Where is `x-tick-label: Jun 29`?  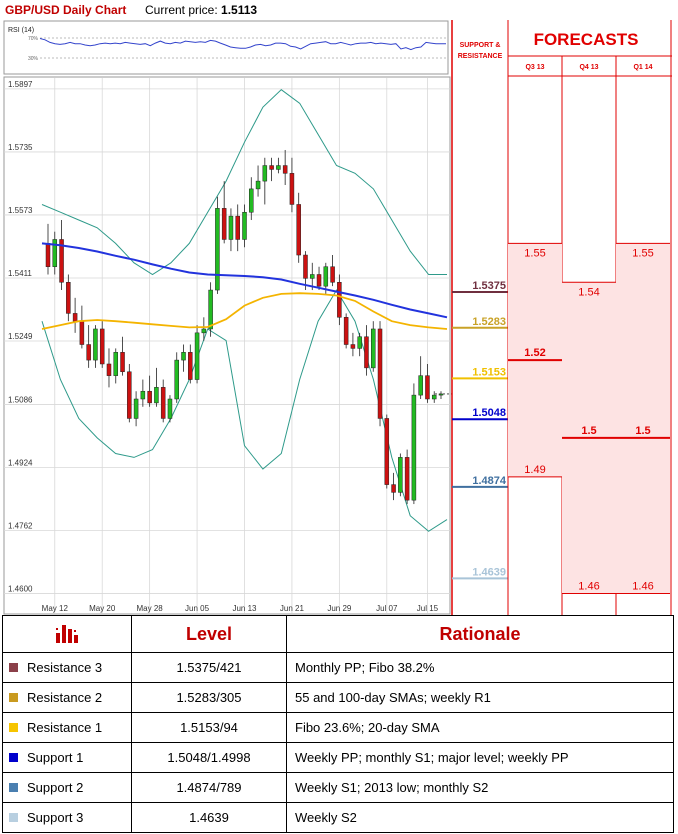 x-tick-label: Jun 29 is located at coordinates (339, 608).